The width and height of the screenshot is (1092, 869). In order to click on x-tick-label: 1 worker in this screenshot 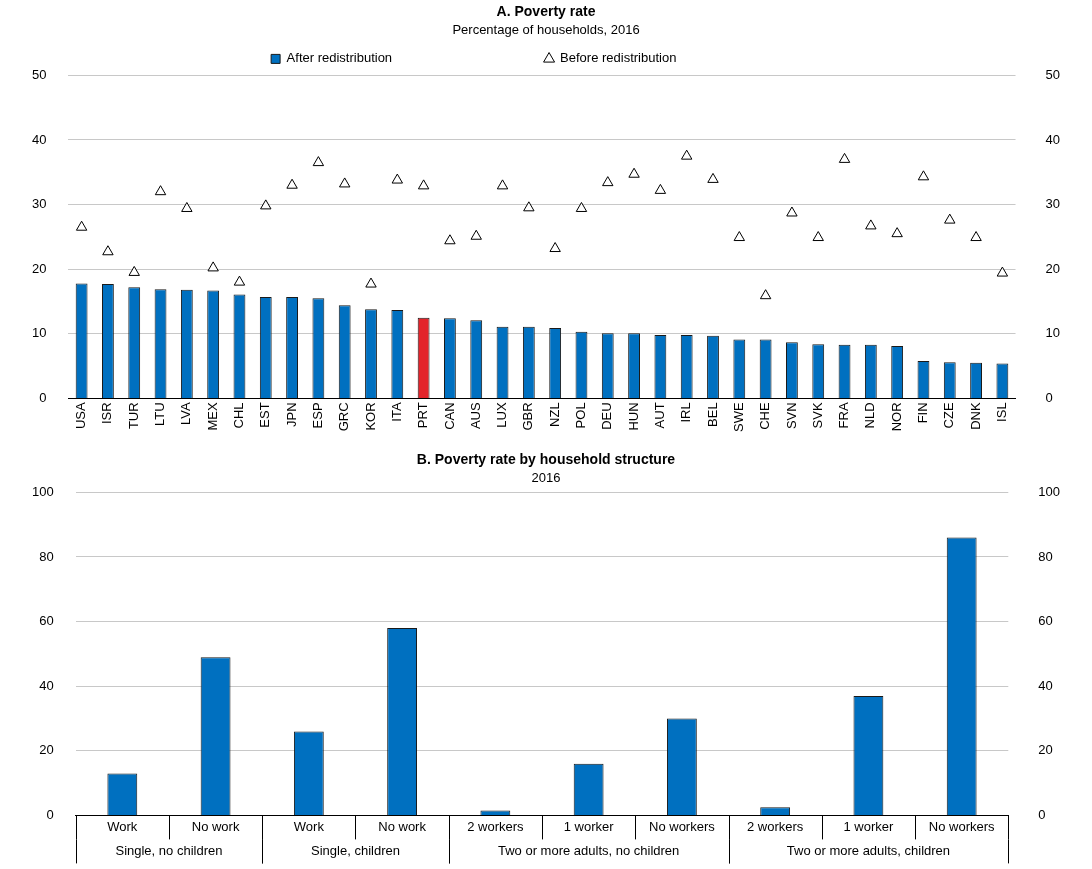, I will do `click(589, 826)`.